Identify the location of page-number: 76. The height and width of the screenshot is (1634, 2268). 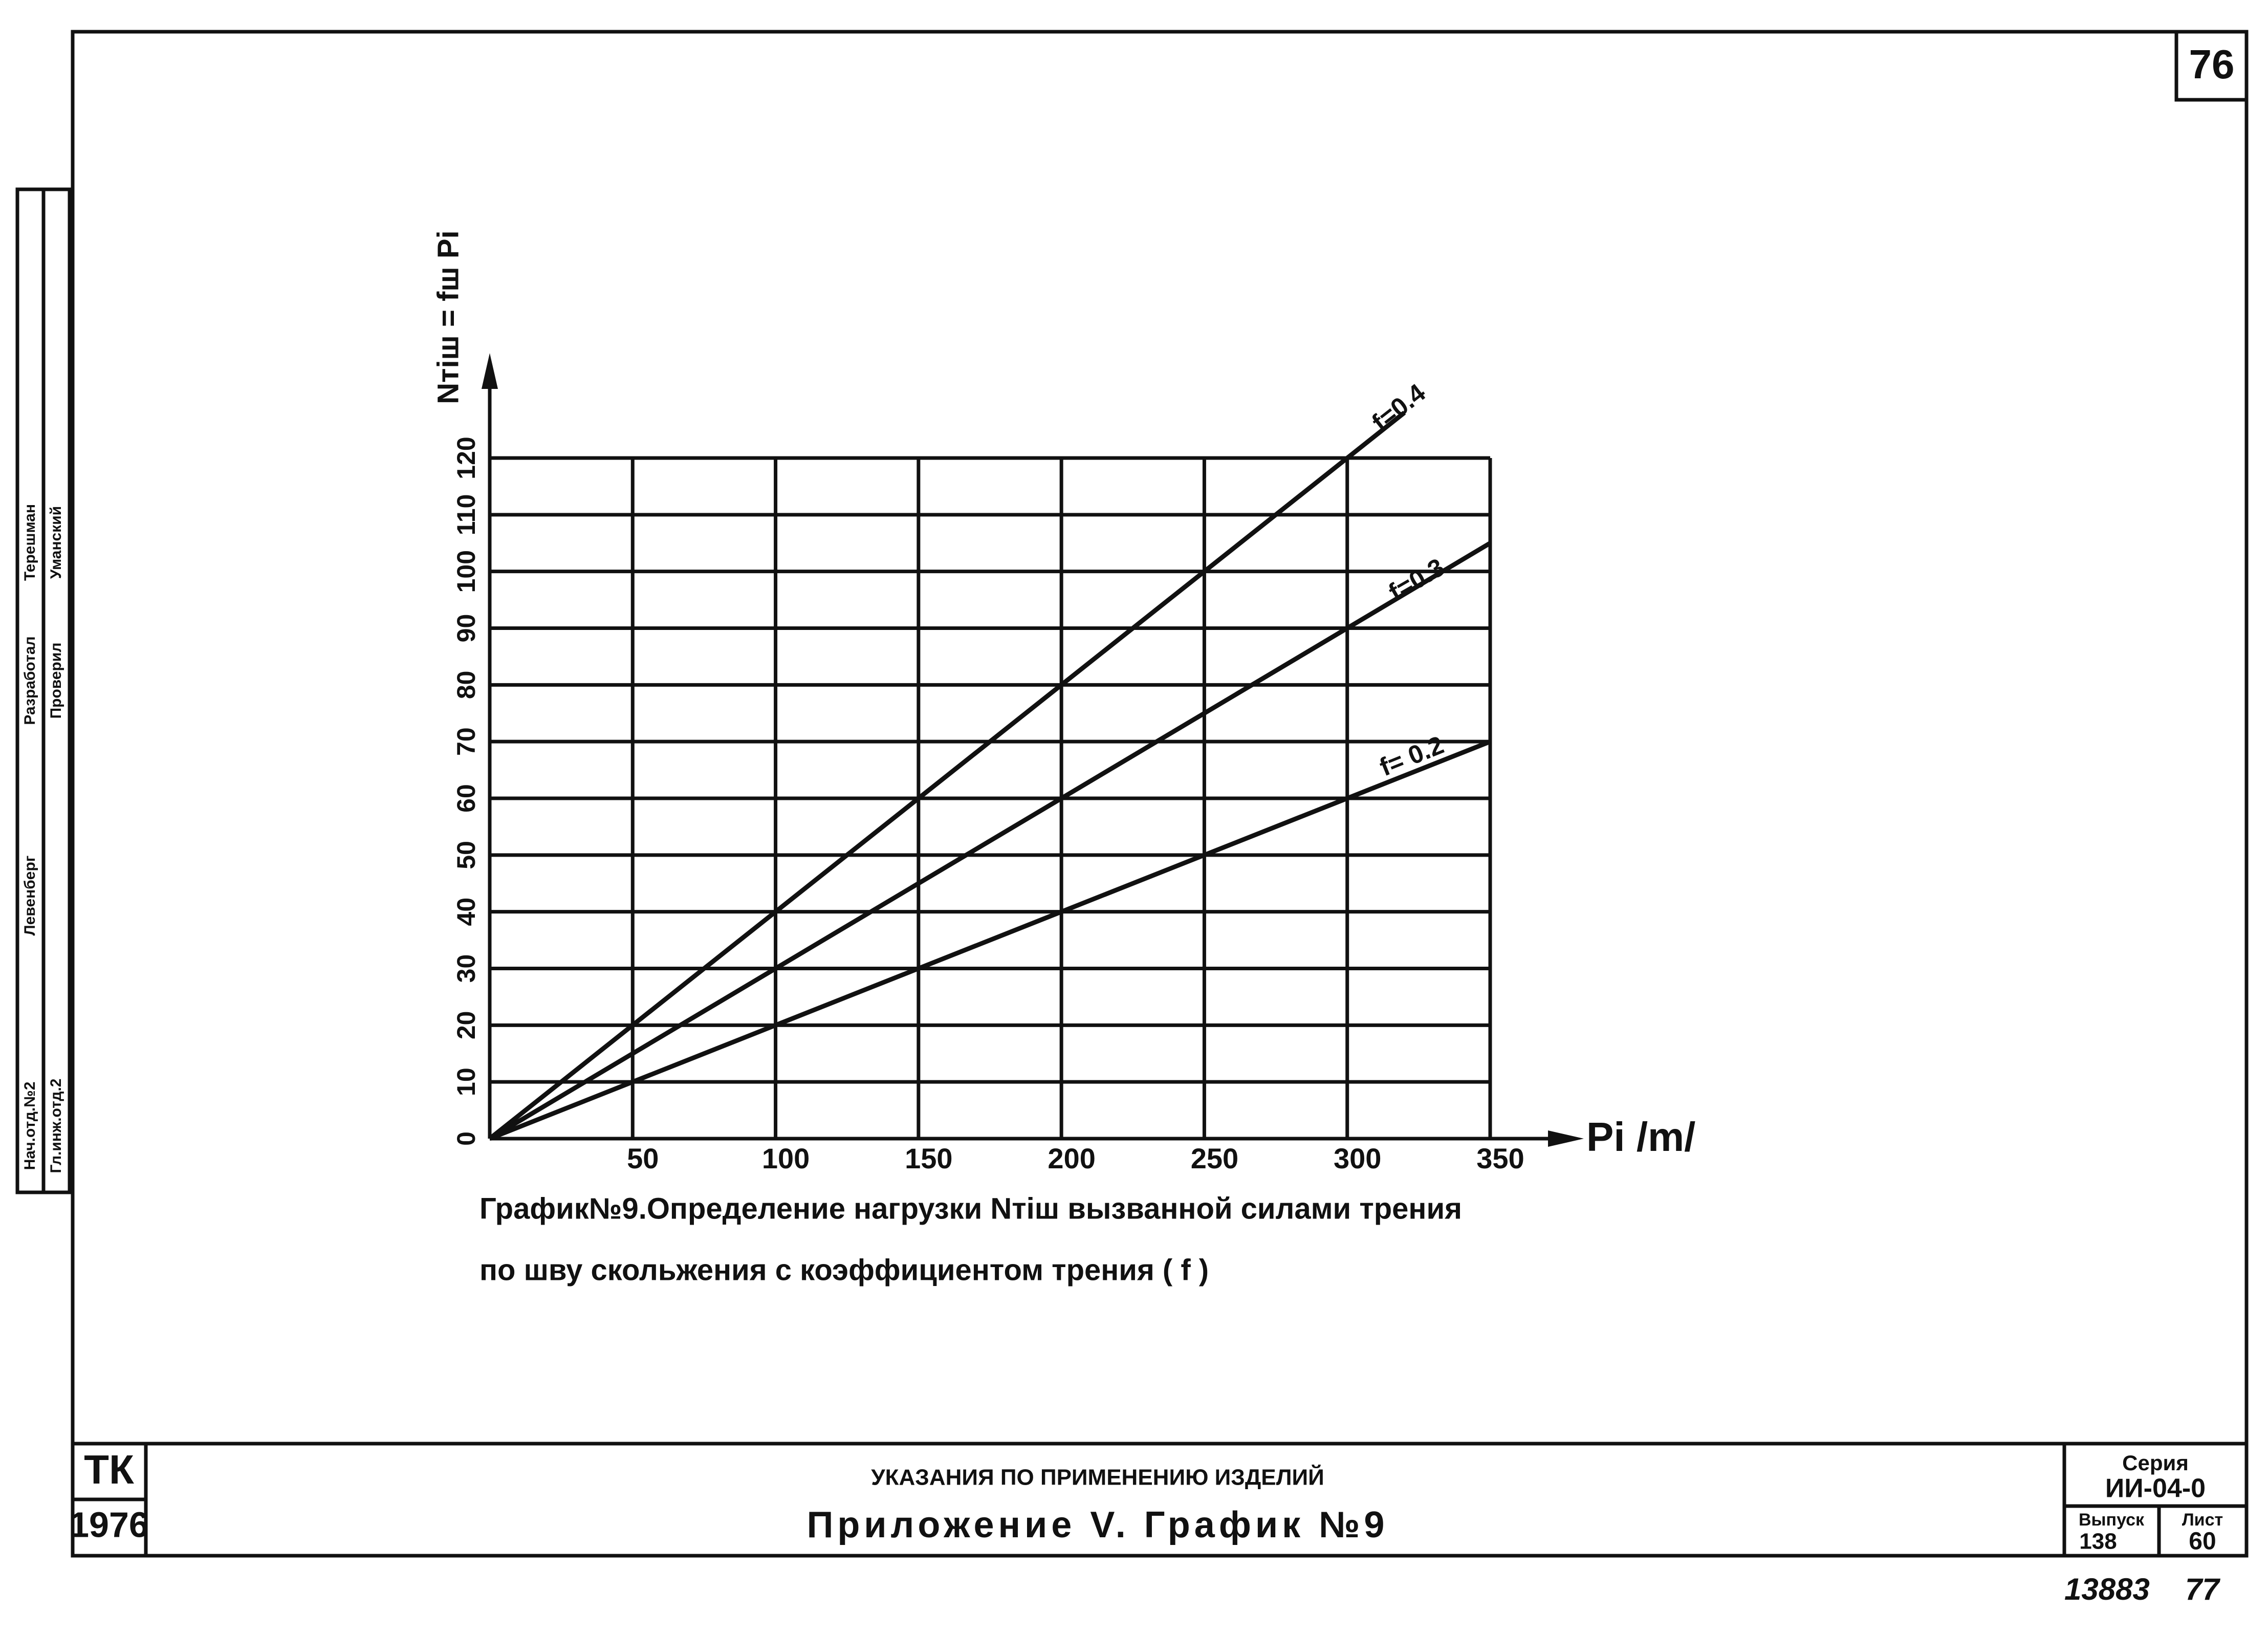
(2212, 64).